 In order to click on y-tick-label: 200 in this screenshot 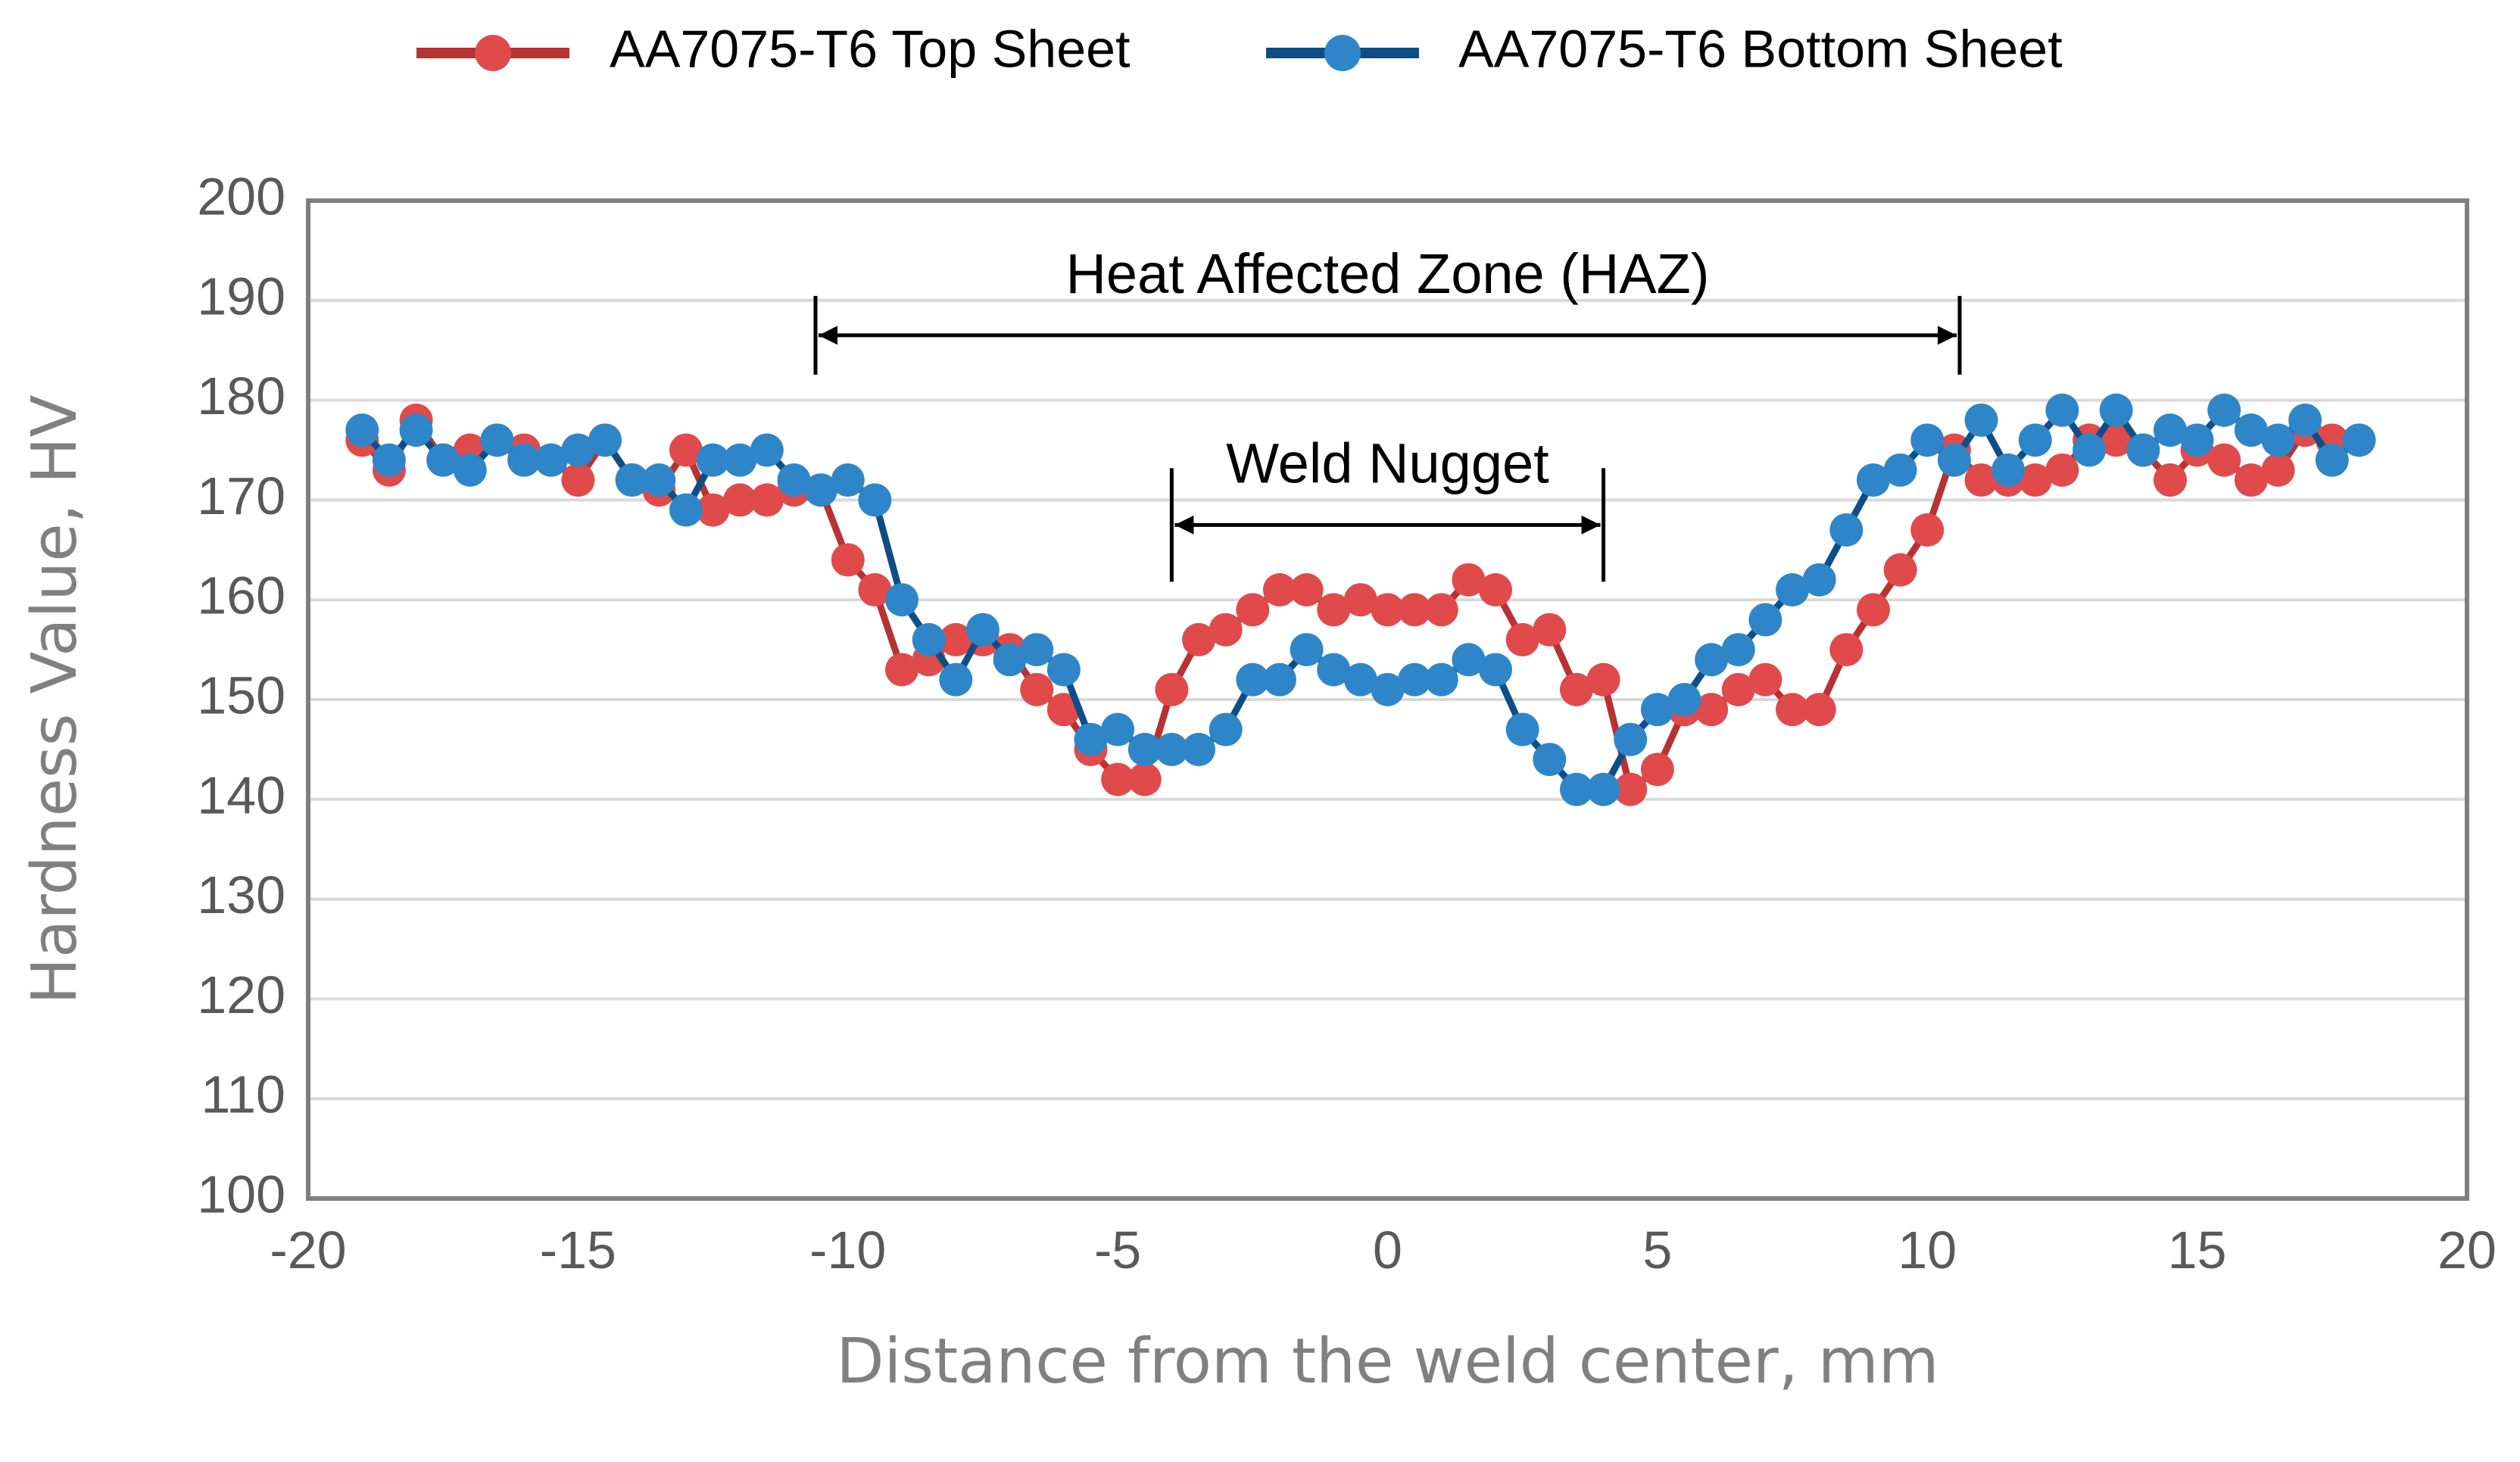, I will do `click(241, 197)`.